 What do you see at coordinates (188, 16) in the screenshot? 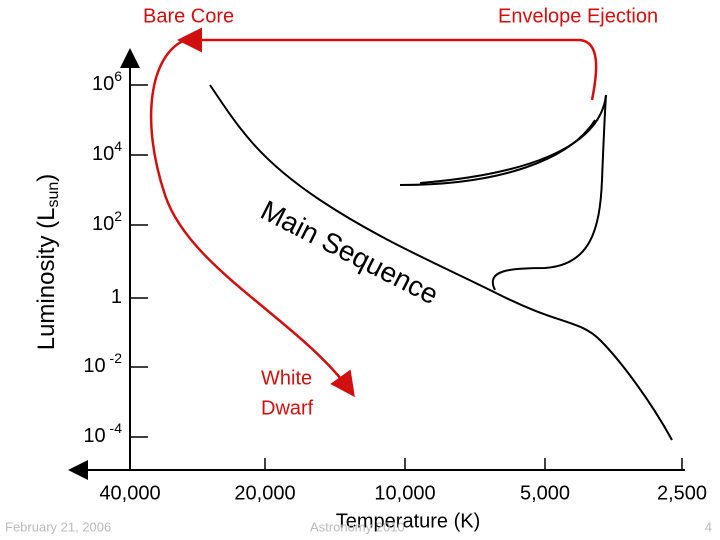
I see `bare-core-label: Bare Core` at bounding box center [188, 16].